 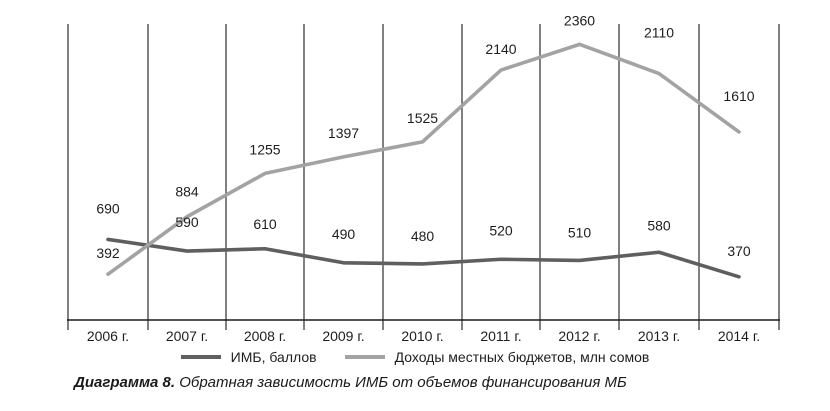 I want to click on data-label-imb-2007: 590, so click(x=187, y=222).